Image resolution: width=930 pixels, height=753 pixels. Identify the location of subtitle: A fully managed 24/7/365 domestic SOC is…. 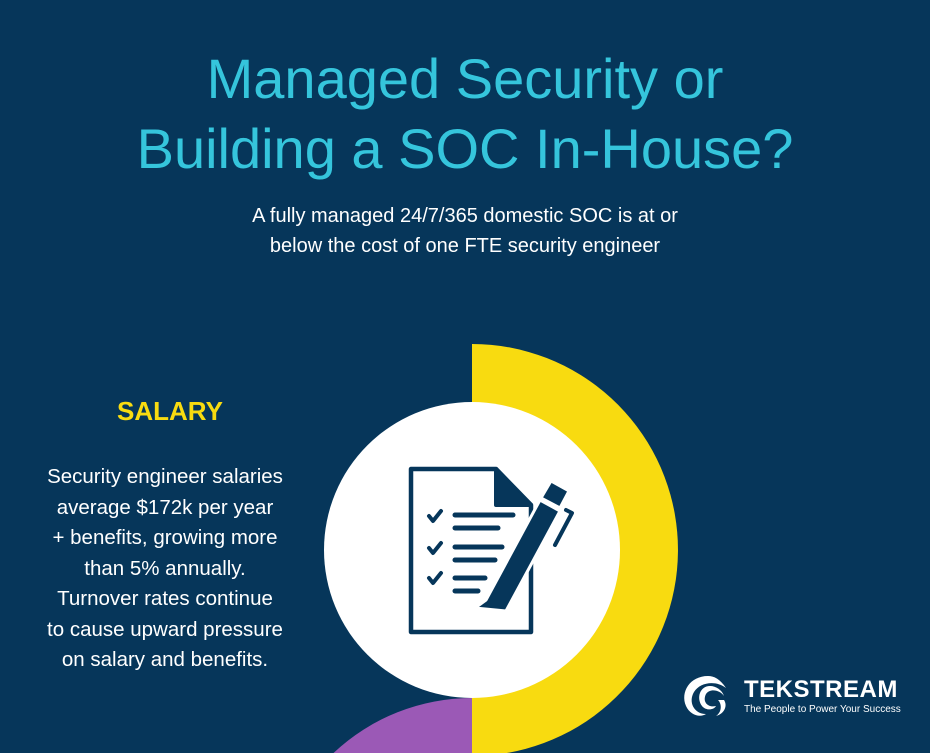
(465, 231).